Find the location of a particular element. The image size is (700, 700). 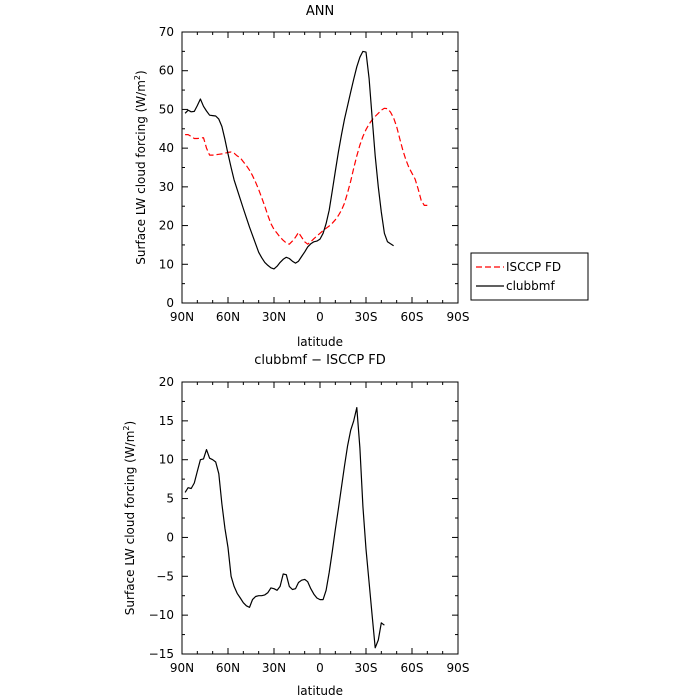

bottom-y-tick-label: 20 is located at coordinates (166, 382).